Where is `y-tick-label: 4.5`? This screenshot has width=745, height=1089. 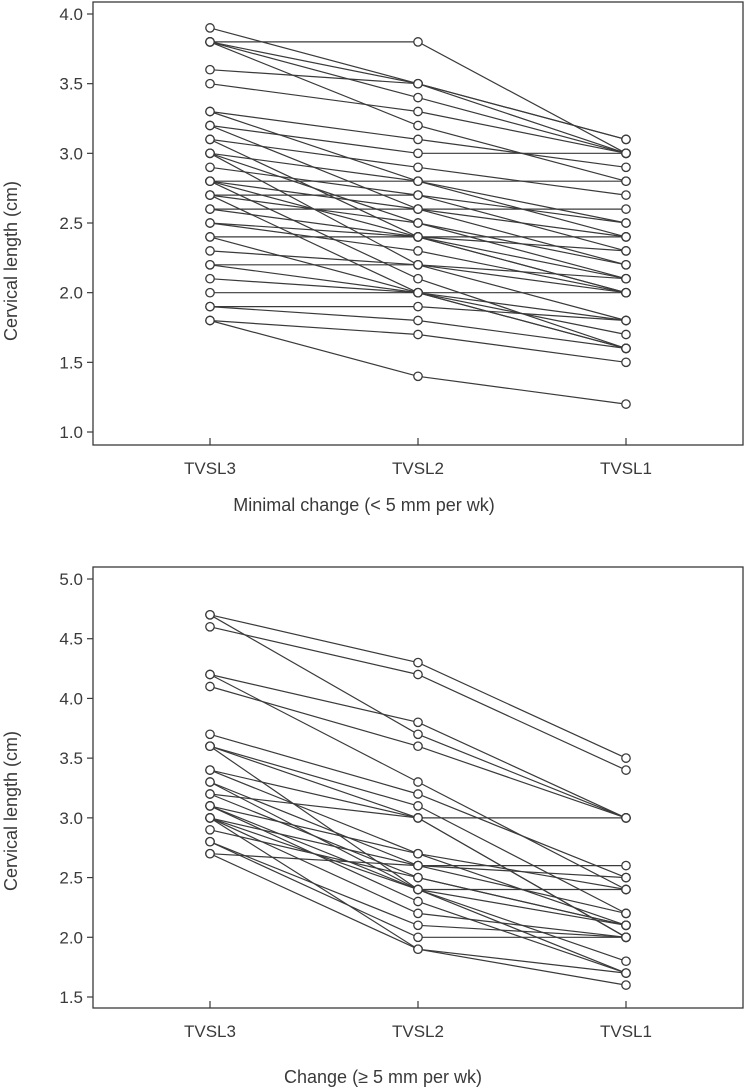
y-tick-label: 4.5 is located at coordinates (71, 639).